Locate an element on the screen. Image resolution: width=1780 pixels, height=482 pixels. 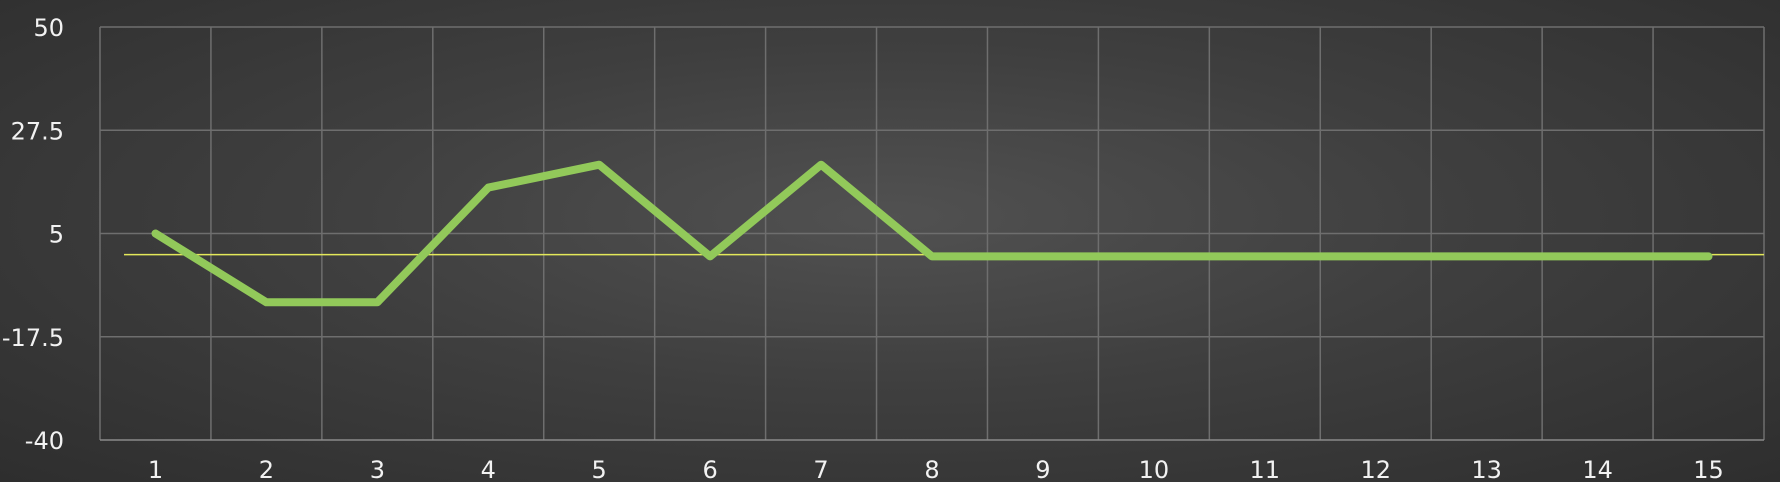
x-tick-label: 10 is located at coordinates (1154, 469).